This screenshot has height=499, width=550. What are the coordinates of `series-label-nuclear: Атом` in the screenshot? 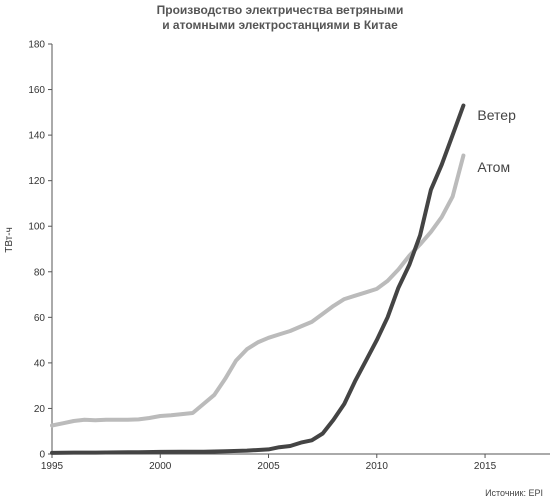 It's located at (493, 167).